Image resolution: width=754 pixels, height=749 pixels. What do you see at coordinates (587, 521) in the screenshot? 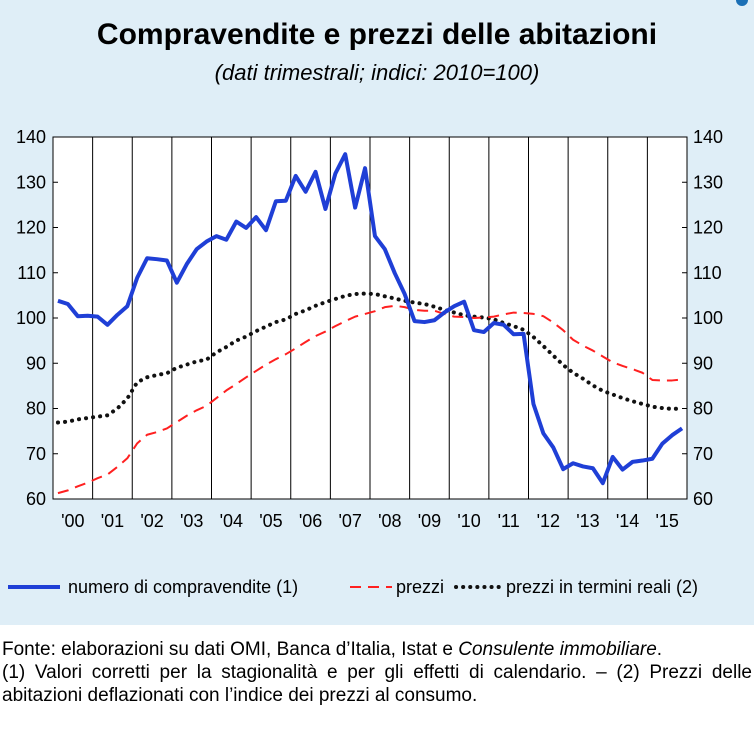
I see `x-tick-label: '13` at bounding box center [587, 521].